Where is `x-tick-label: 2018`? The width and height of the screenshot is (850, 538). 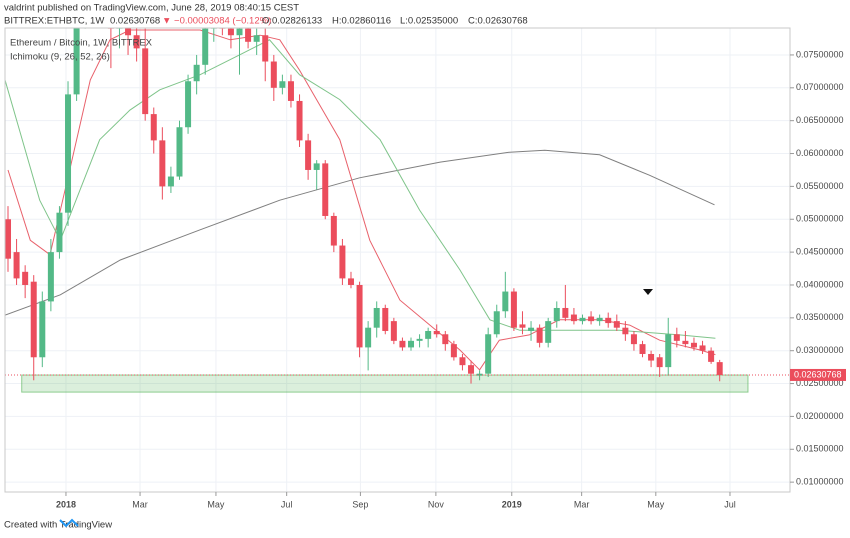
x-tick-label: 2018 is located at coordinates (66, 504).